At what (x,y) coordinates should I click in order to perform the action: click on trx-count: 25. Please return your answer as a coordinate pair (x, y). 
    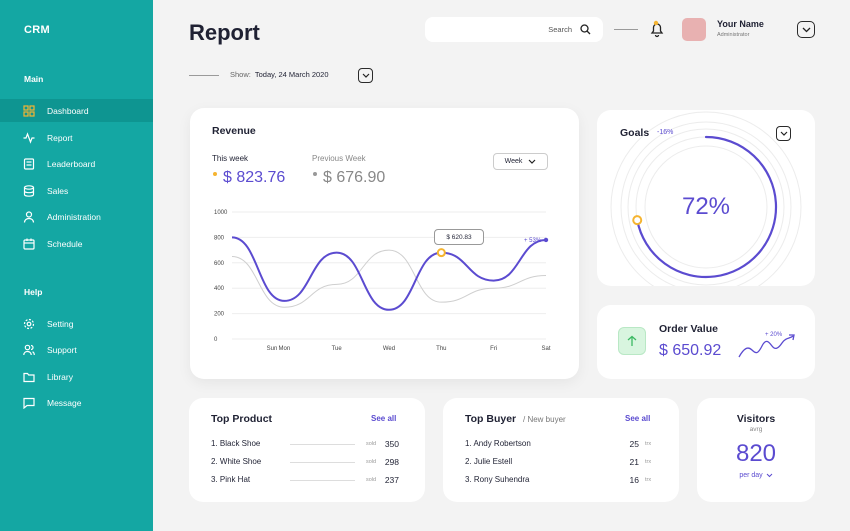
    Looking at the image, I should click on (634, 444).